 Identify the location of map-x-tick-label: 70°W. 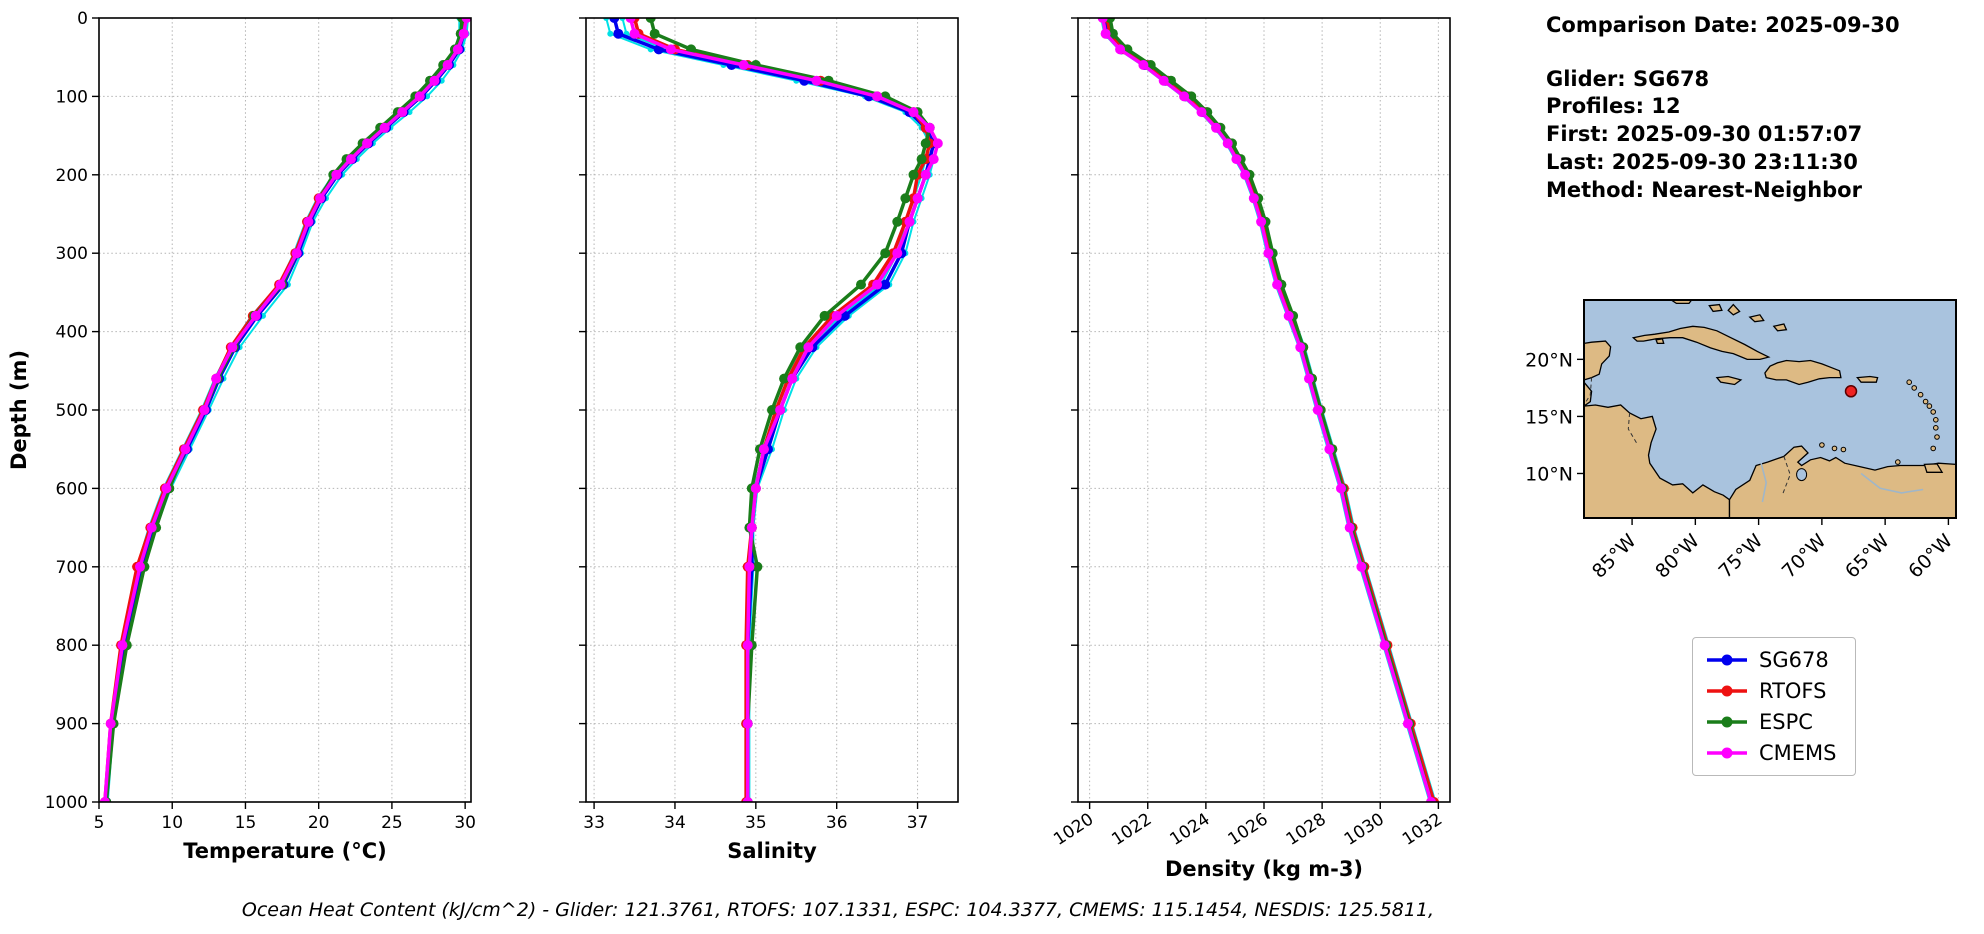
(1804, 556).